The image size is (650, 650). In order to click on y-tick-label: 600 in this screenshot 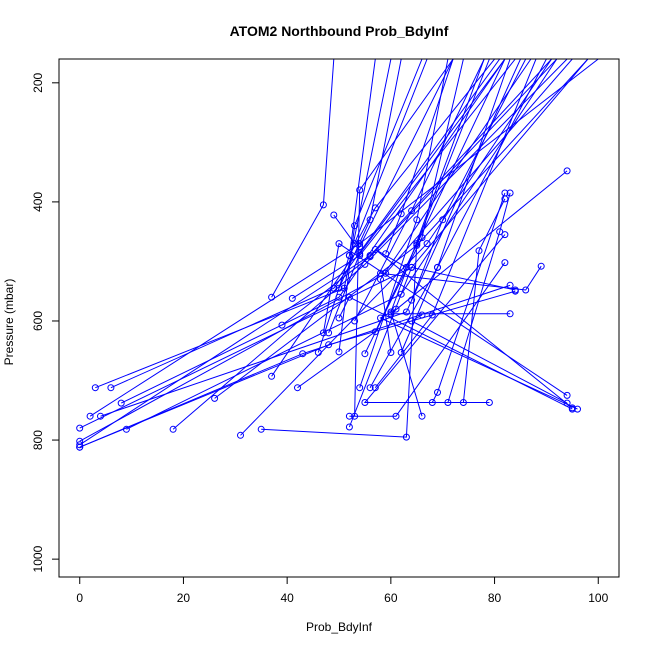, I will do `click(38, 321)`.